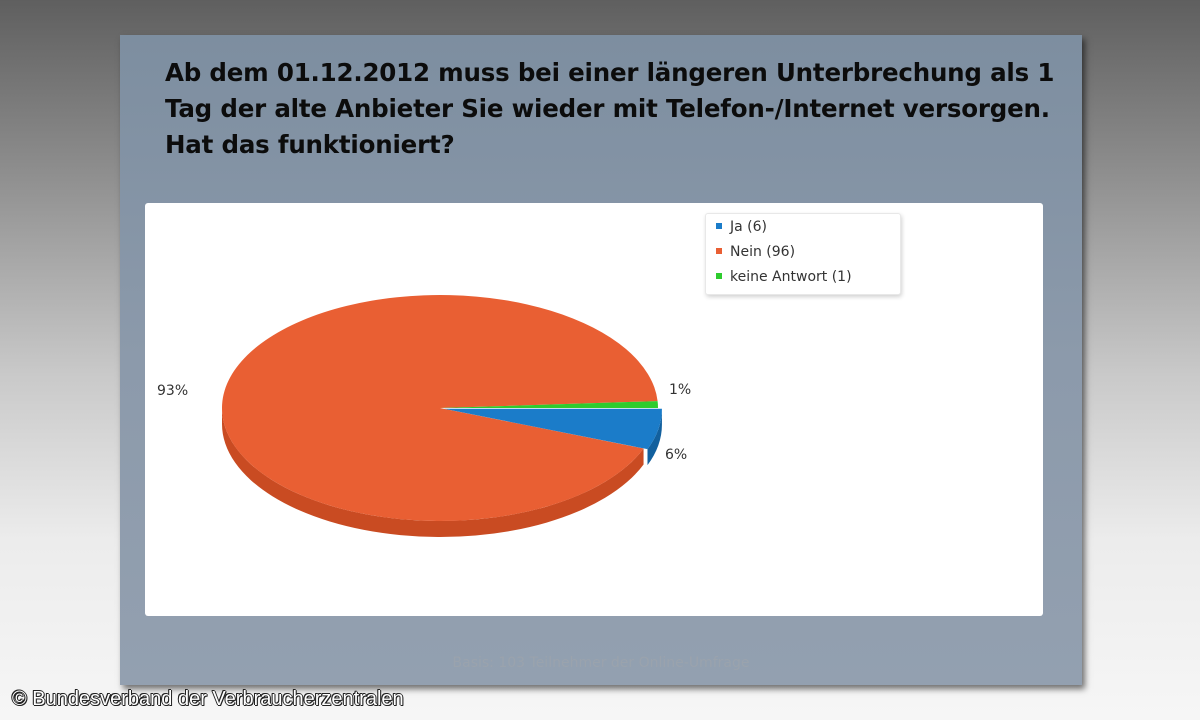 The height and width of the screenshot is (720, 1200). I want to click on legend-item-keine-antwort: keine Antwort (1), so click(784, 277).